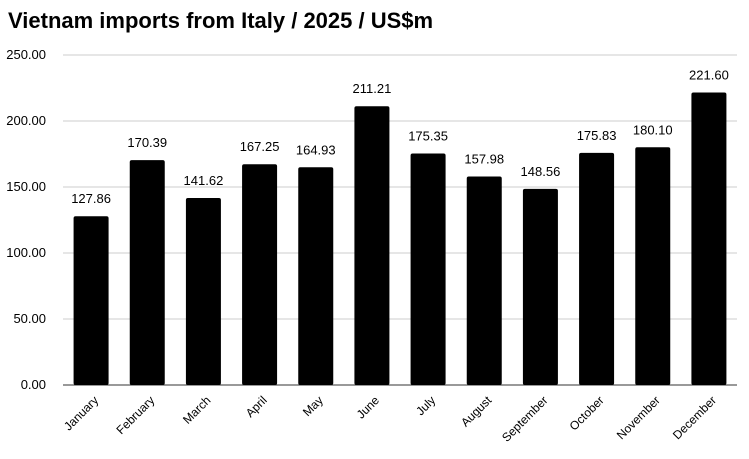 The image size is (749, 459). Describe the element at coordinates (29, 318) in the screenshot. I see `y-tick-label: 50.00` at that location.